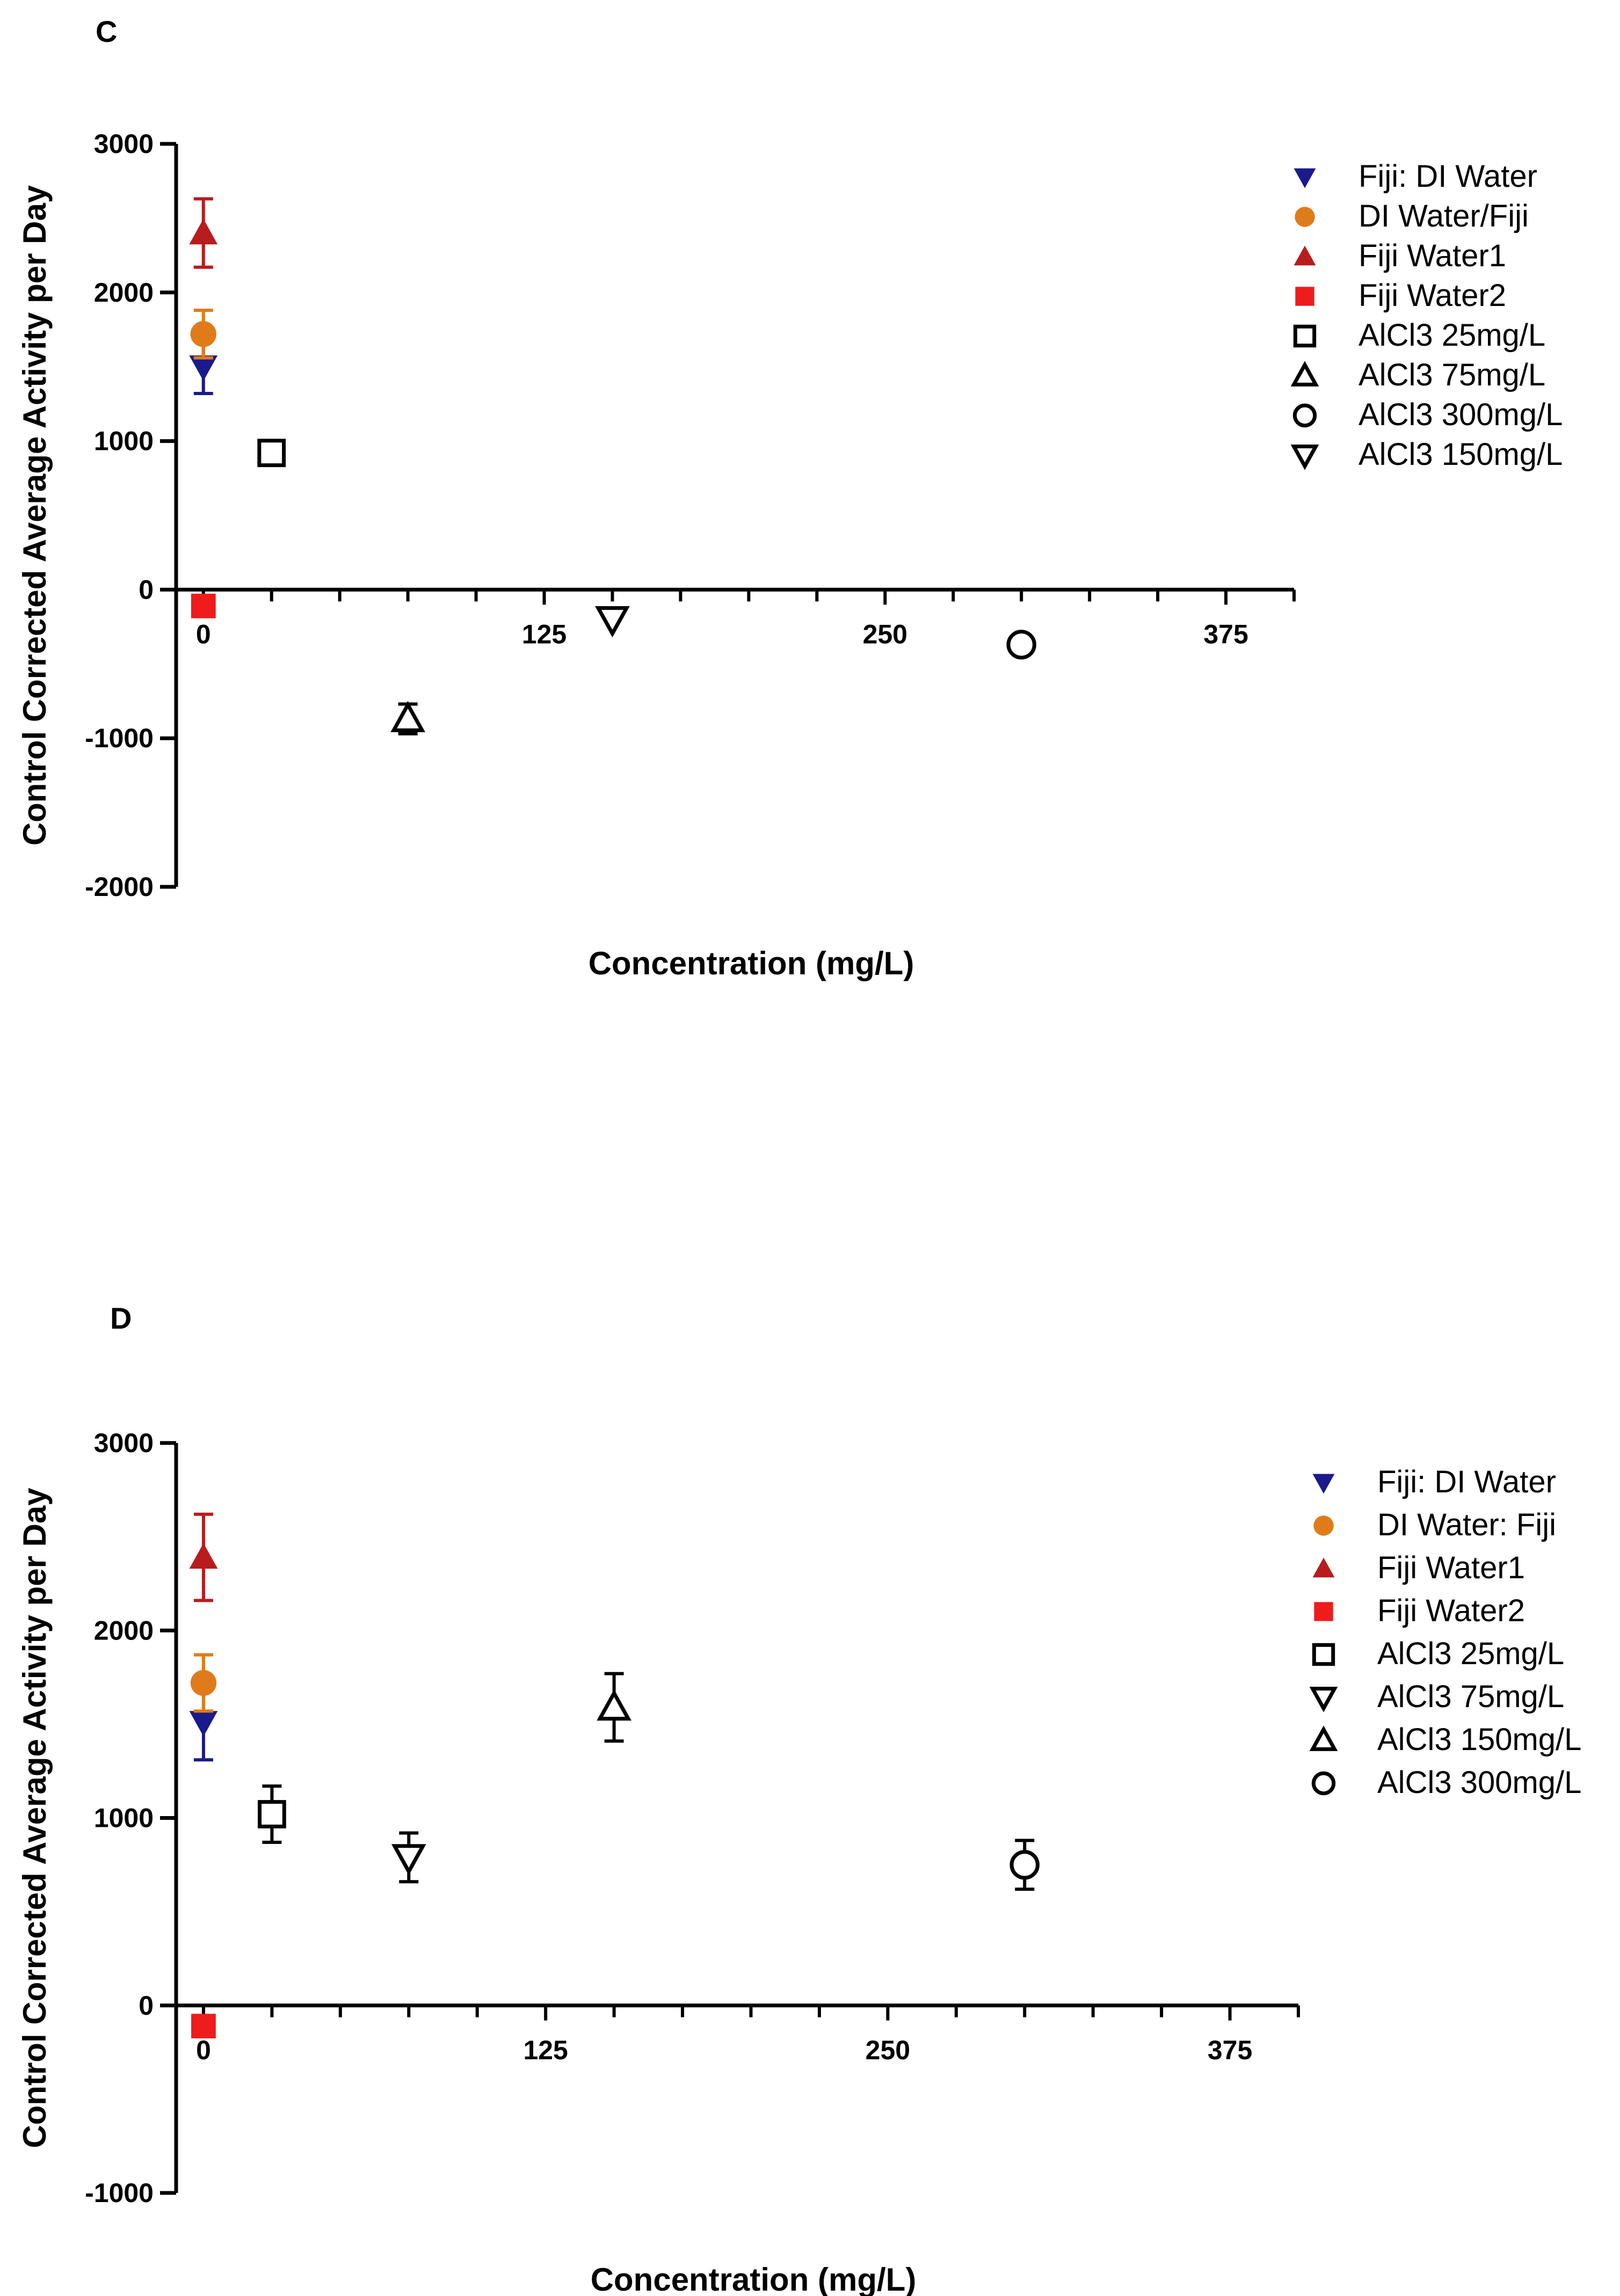 The image size is (1620, 2296). Describe the element at coordinates (203, 605) in the screenshot. I see `data-point-c-fiji-water2` at that location.